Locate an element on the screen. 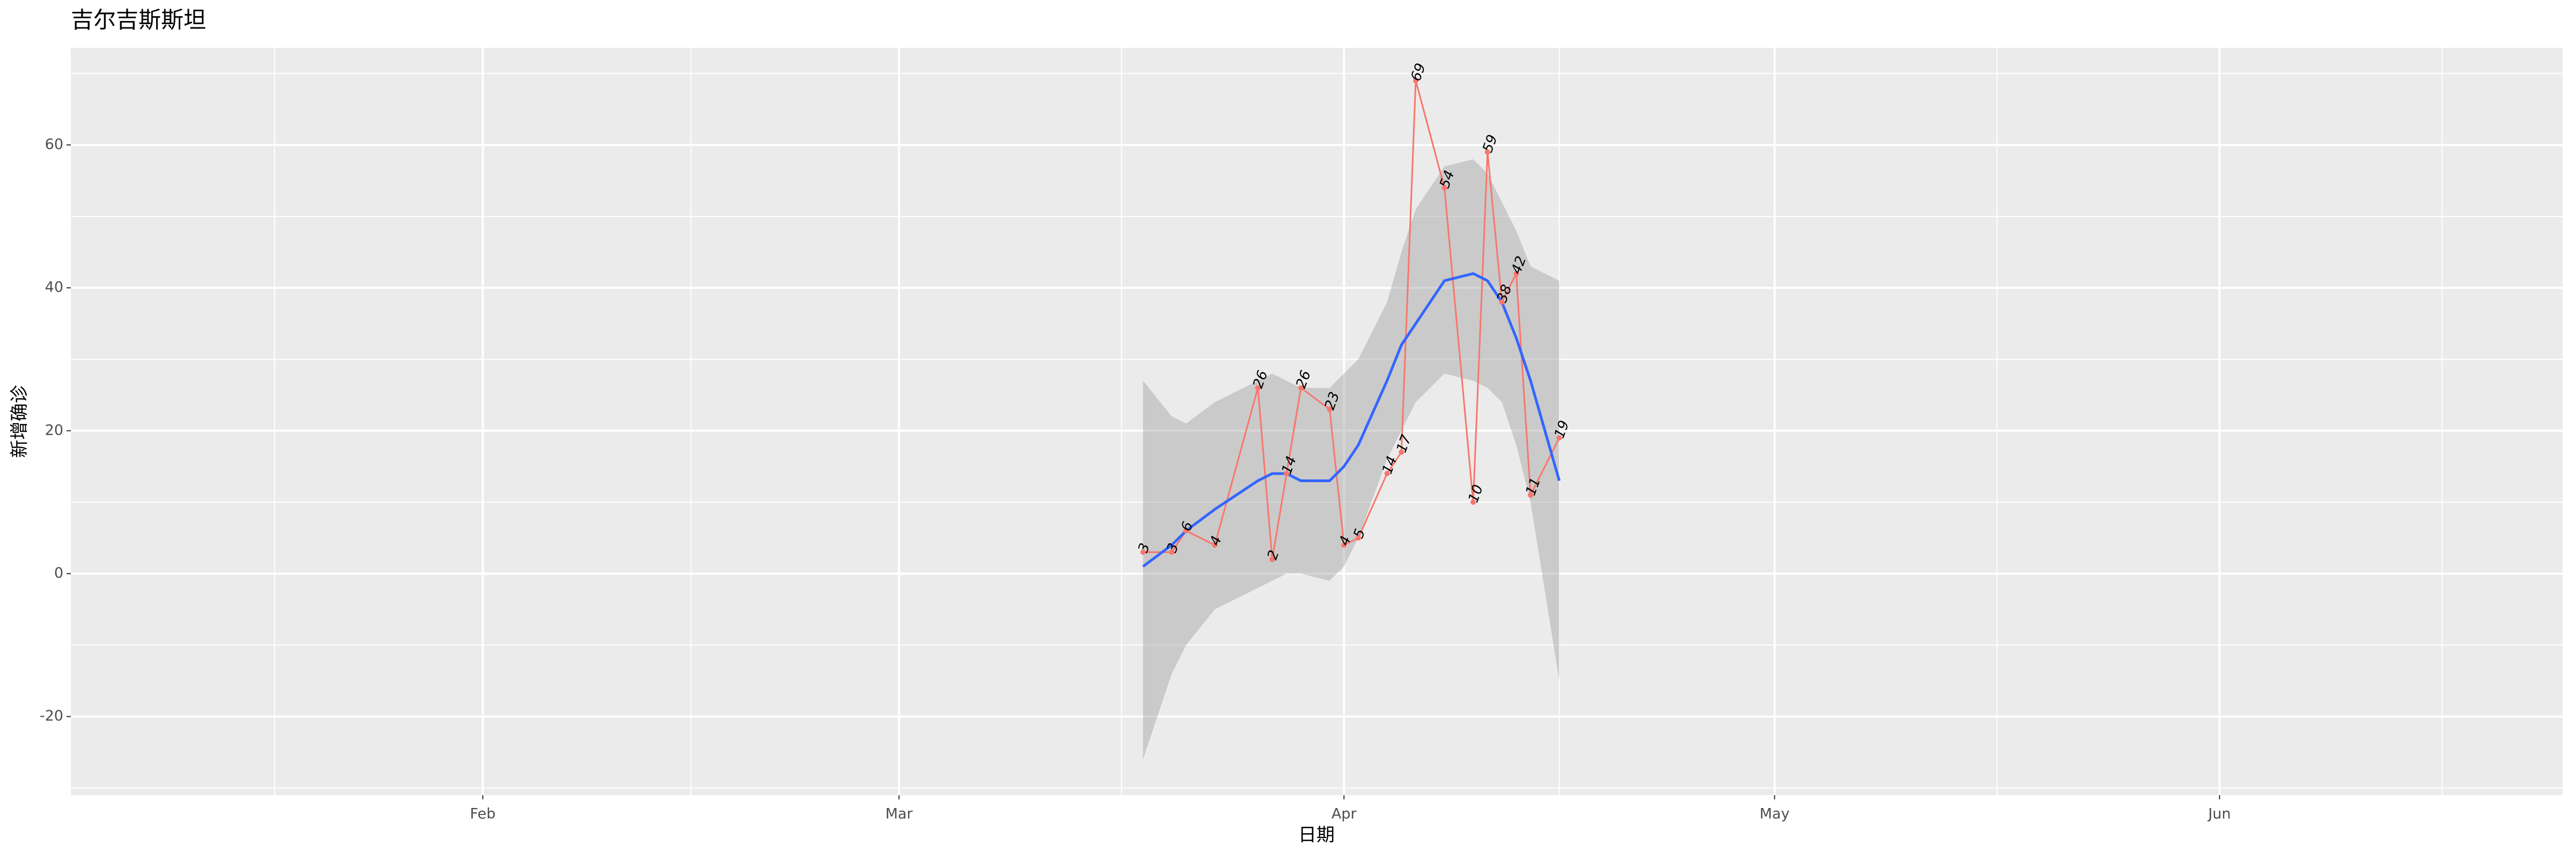 The width and height of the screenshot is (2576, 859). x-tick-label: Jun is located at coordinates (2219, 814).